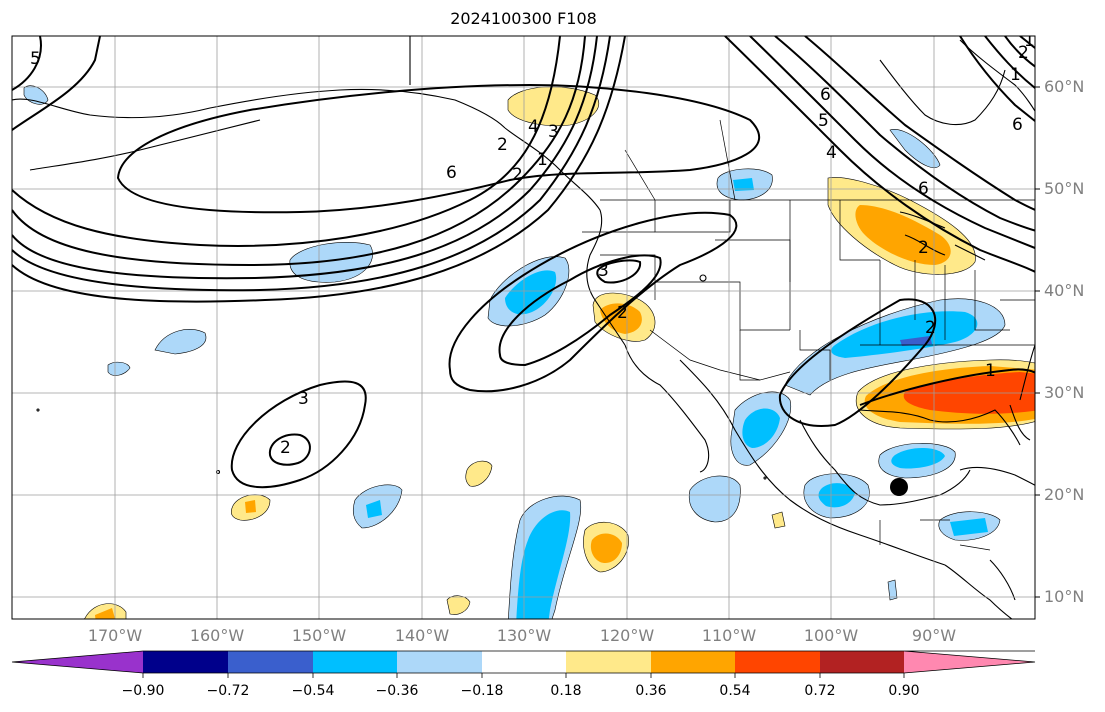 Image resolution: width=1105 pixels, height=712 pixels. I want to click on lat-label: 10°N, so click(1064, 596).